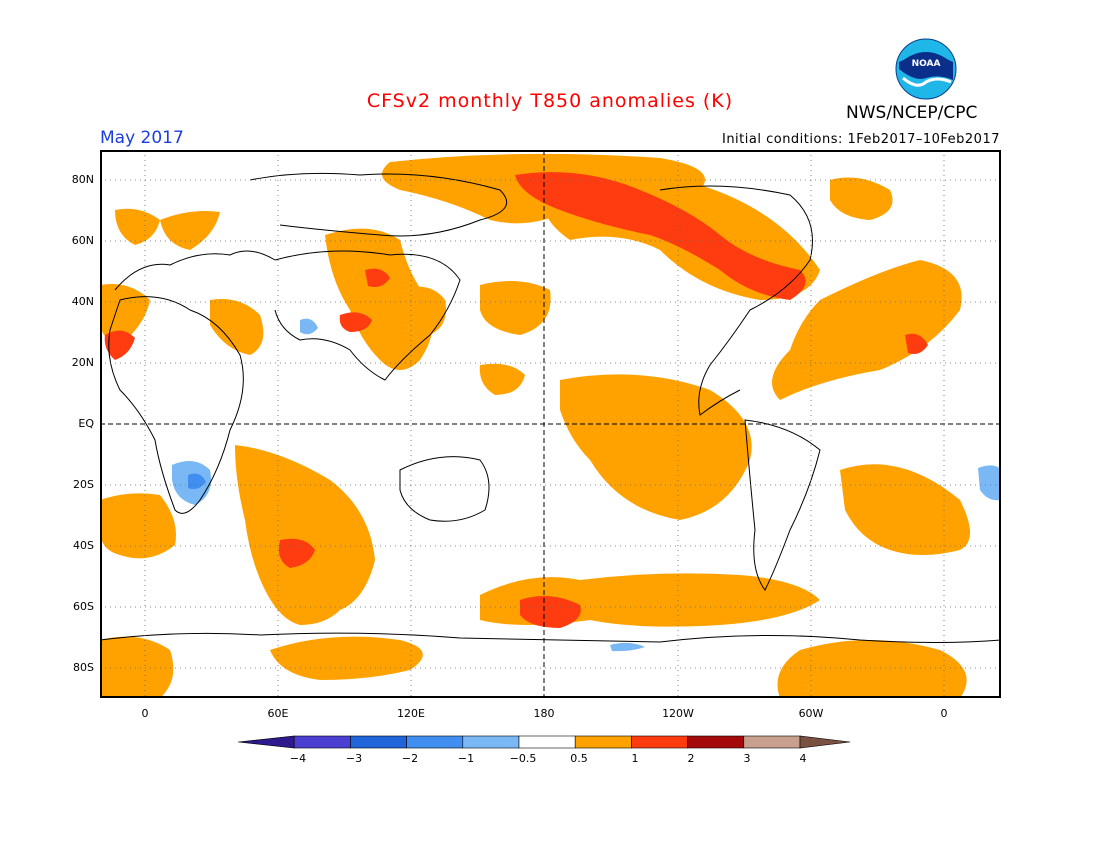  I want to click on lat-label: 80S, so click(83, 667).